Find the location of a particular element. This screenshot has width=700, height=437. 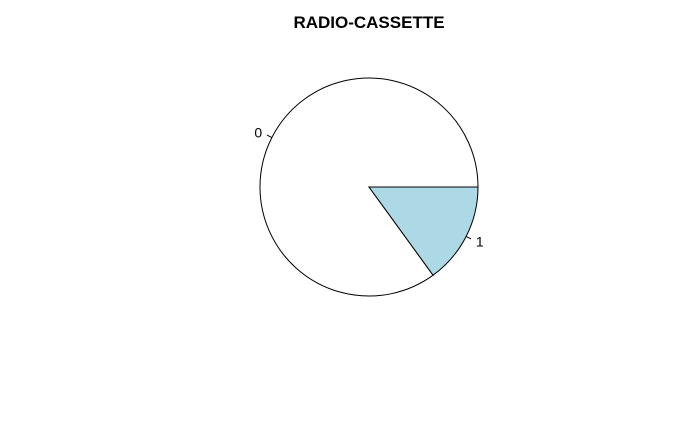

chart-title: RADIO-CASSETTE is located at coordinates (368, 22).